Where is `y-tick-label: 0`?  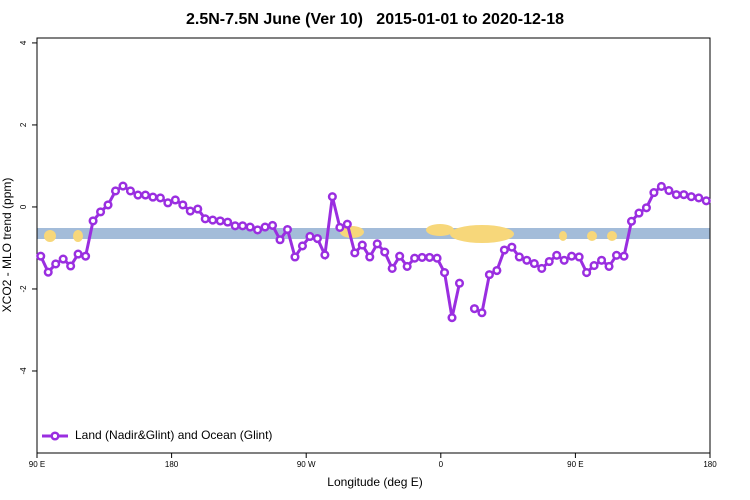 y-tick-label: 0 is located at coordinates (23, 206).